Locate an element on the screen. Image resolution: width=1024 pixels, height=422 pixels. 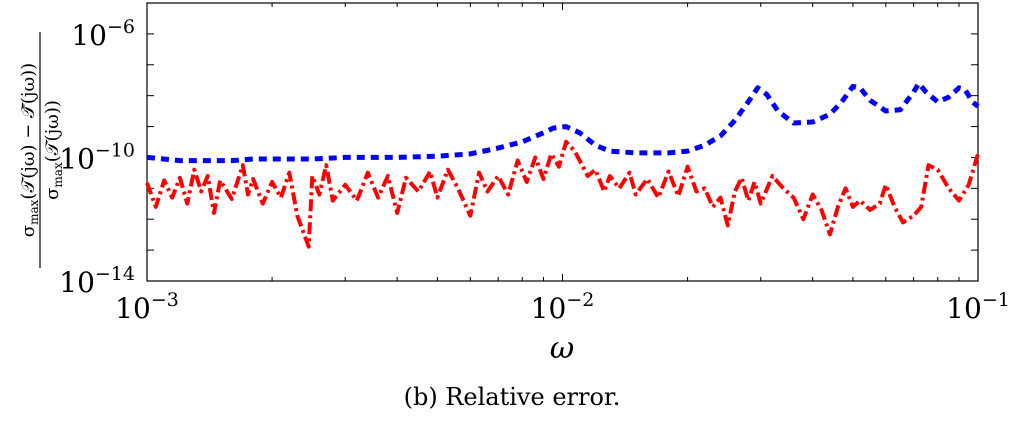
x-tick-label: 10⁻³ is located at coordinates (147, 307).